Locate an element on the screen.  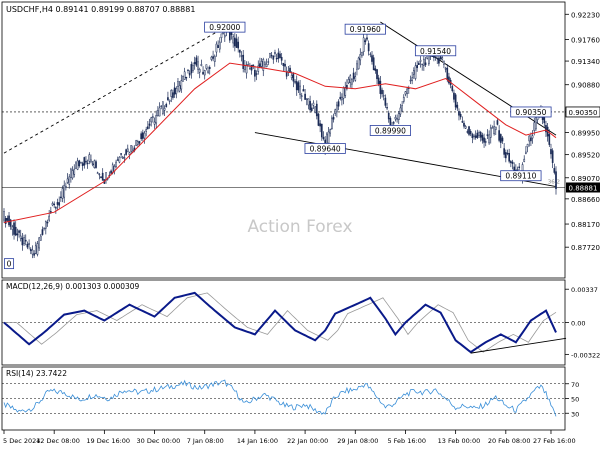
trendline is located at coordinates (117, 89).